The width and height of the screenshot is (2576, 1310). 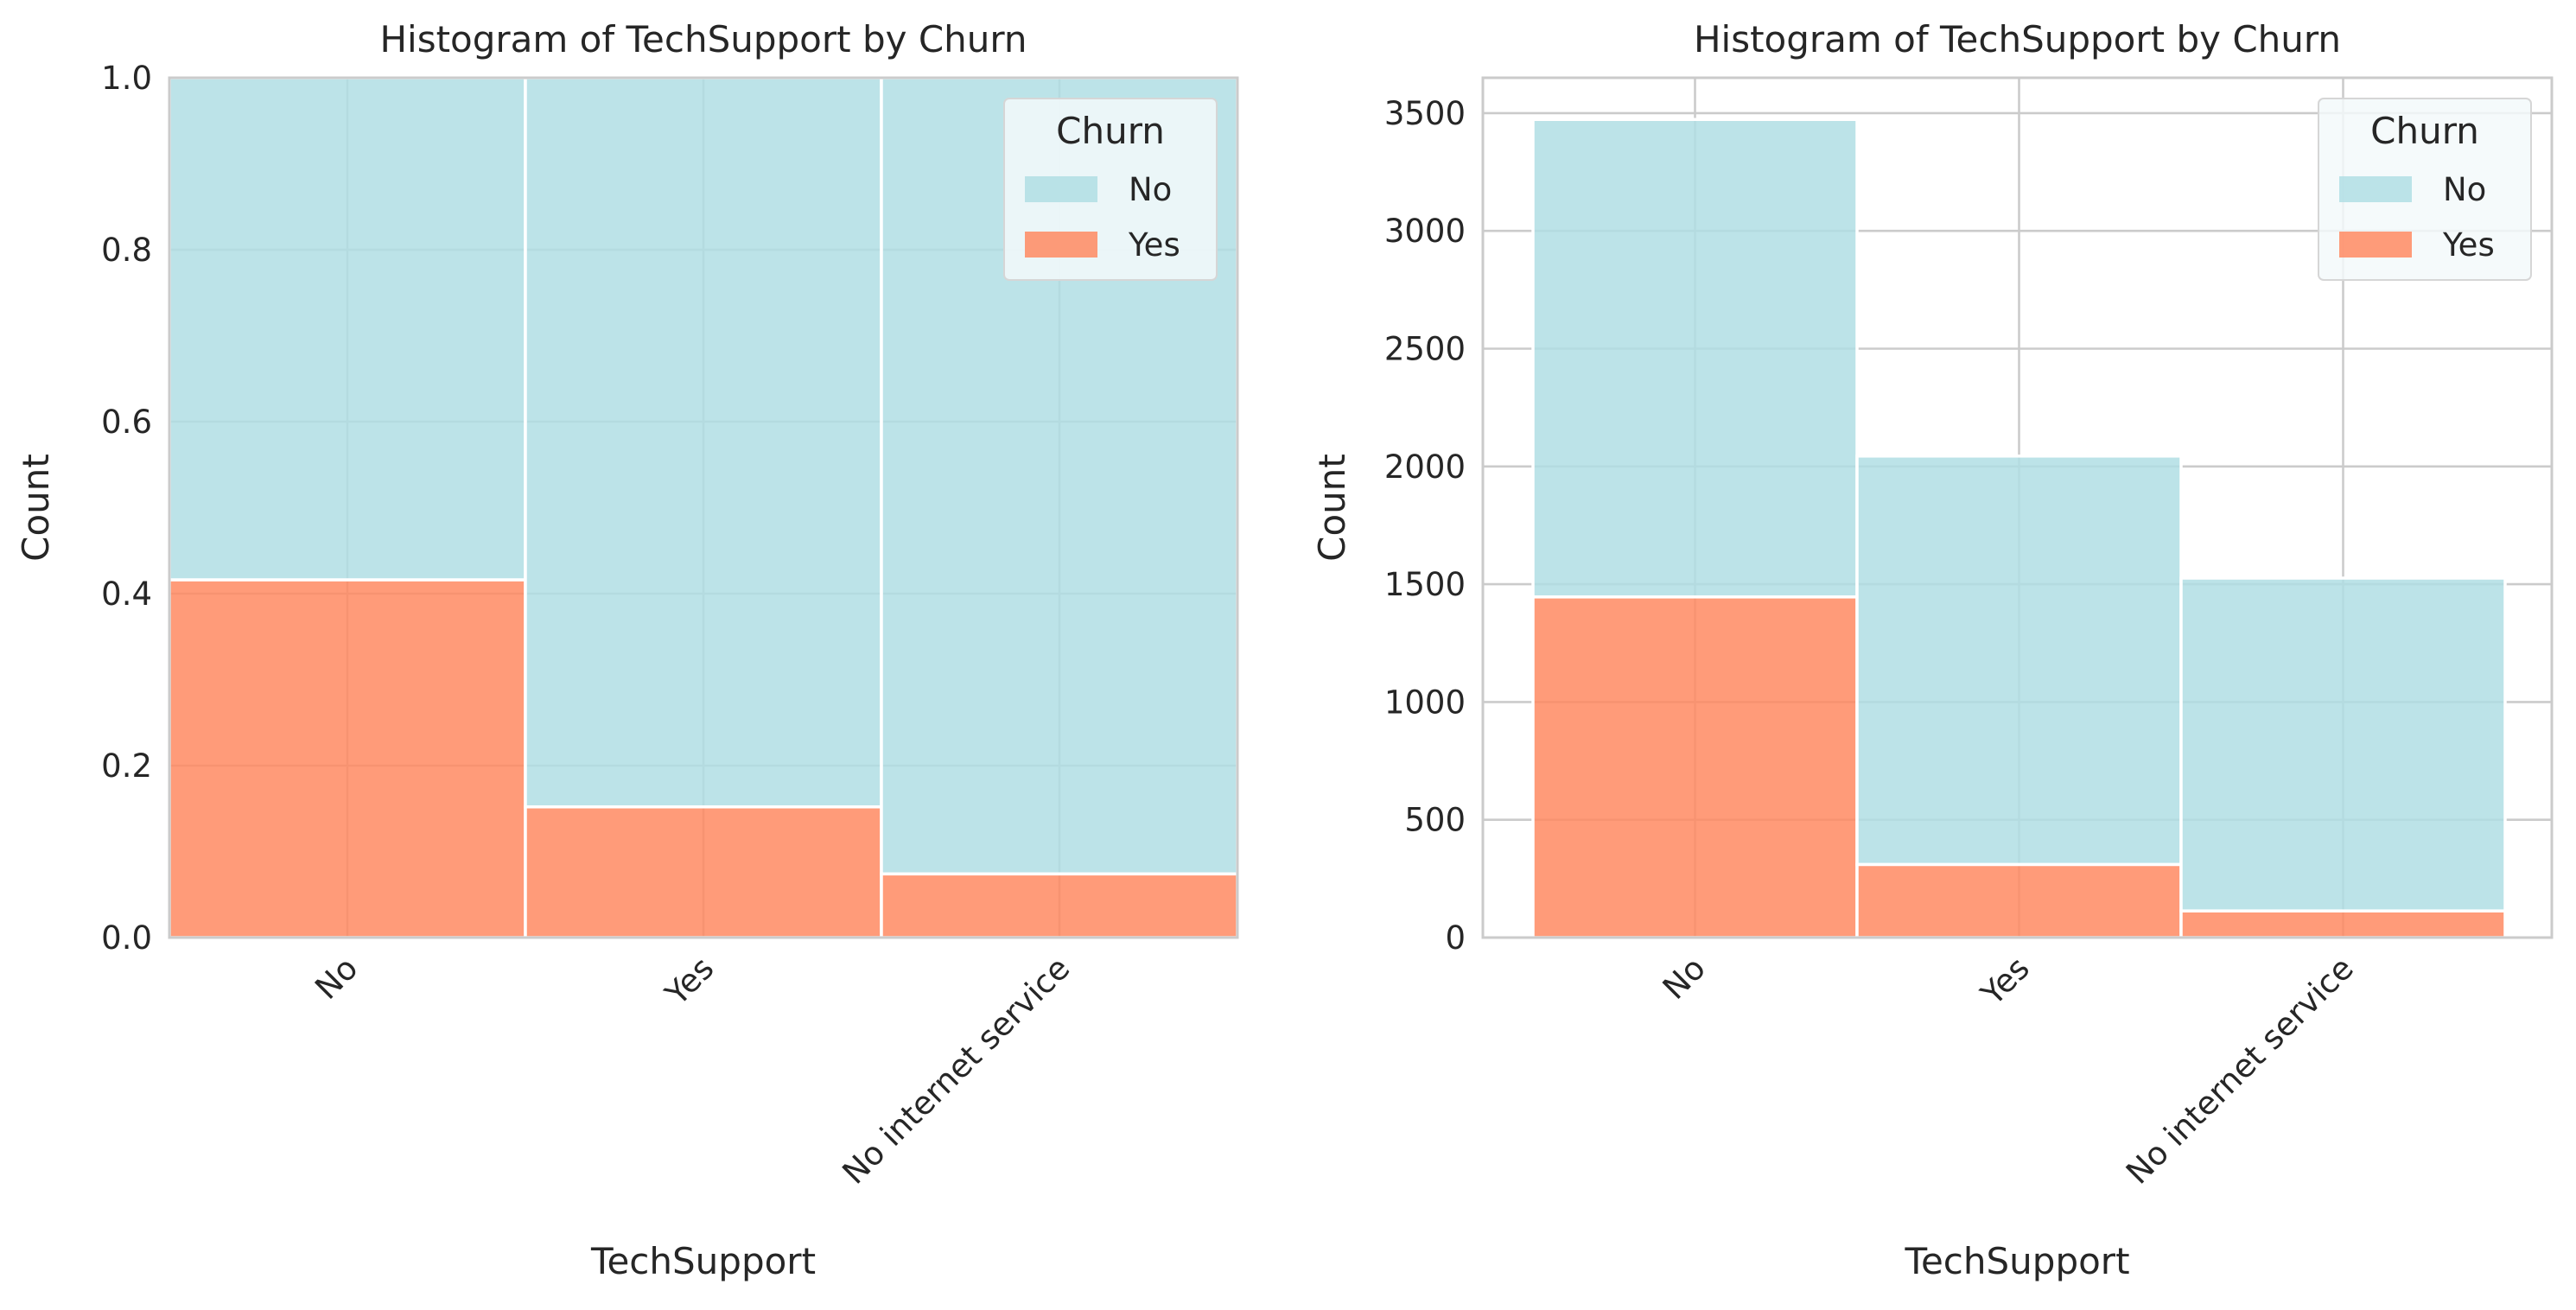 What do you see at coordinates (127, 250) in the screenshot?
I see `y-tick-label: 0.8` at bounding box center [127, 250].